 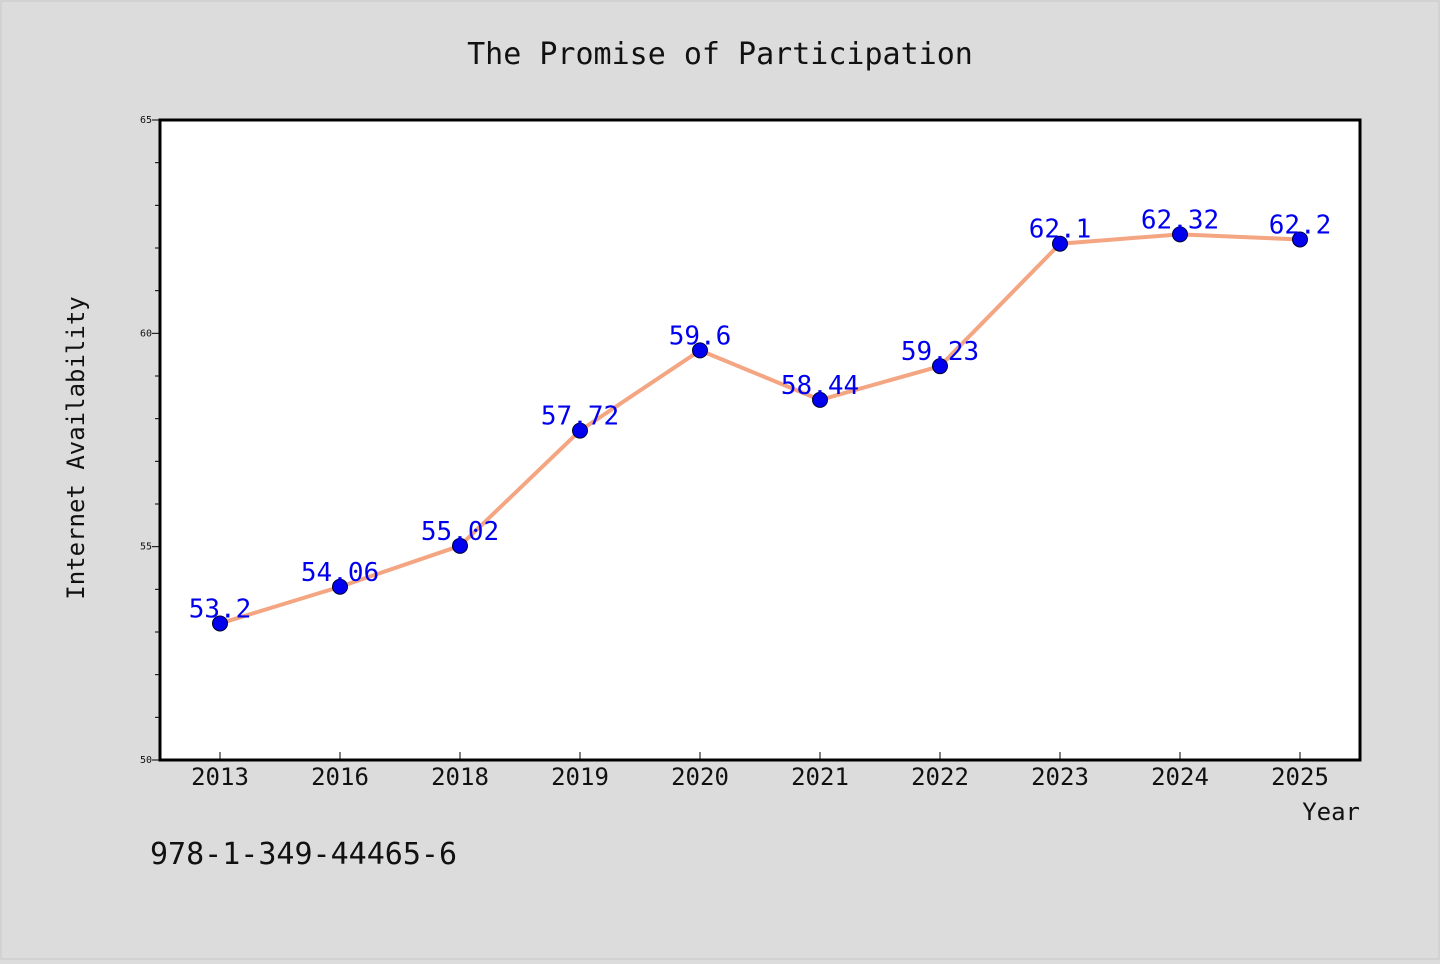 I want to click on data-label: 55.02, so click(x=460, y=532).